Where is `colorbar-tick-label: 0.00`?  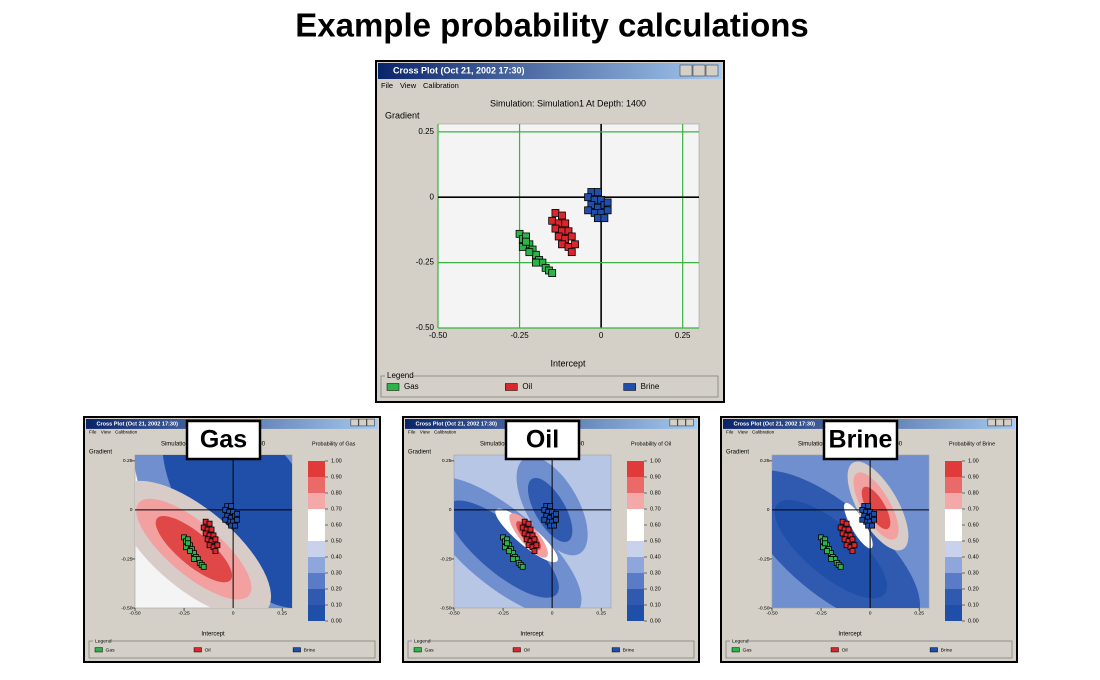
colorbar-tick-label: 0.00 is located at coordinates (655, 621).